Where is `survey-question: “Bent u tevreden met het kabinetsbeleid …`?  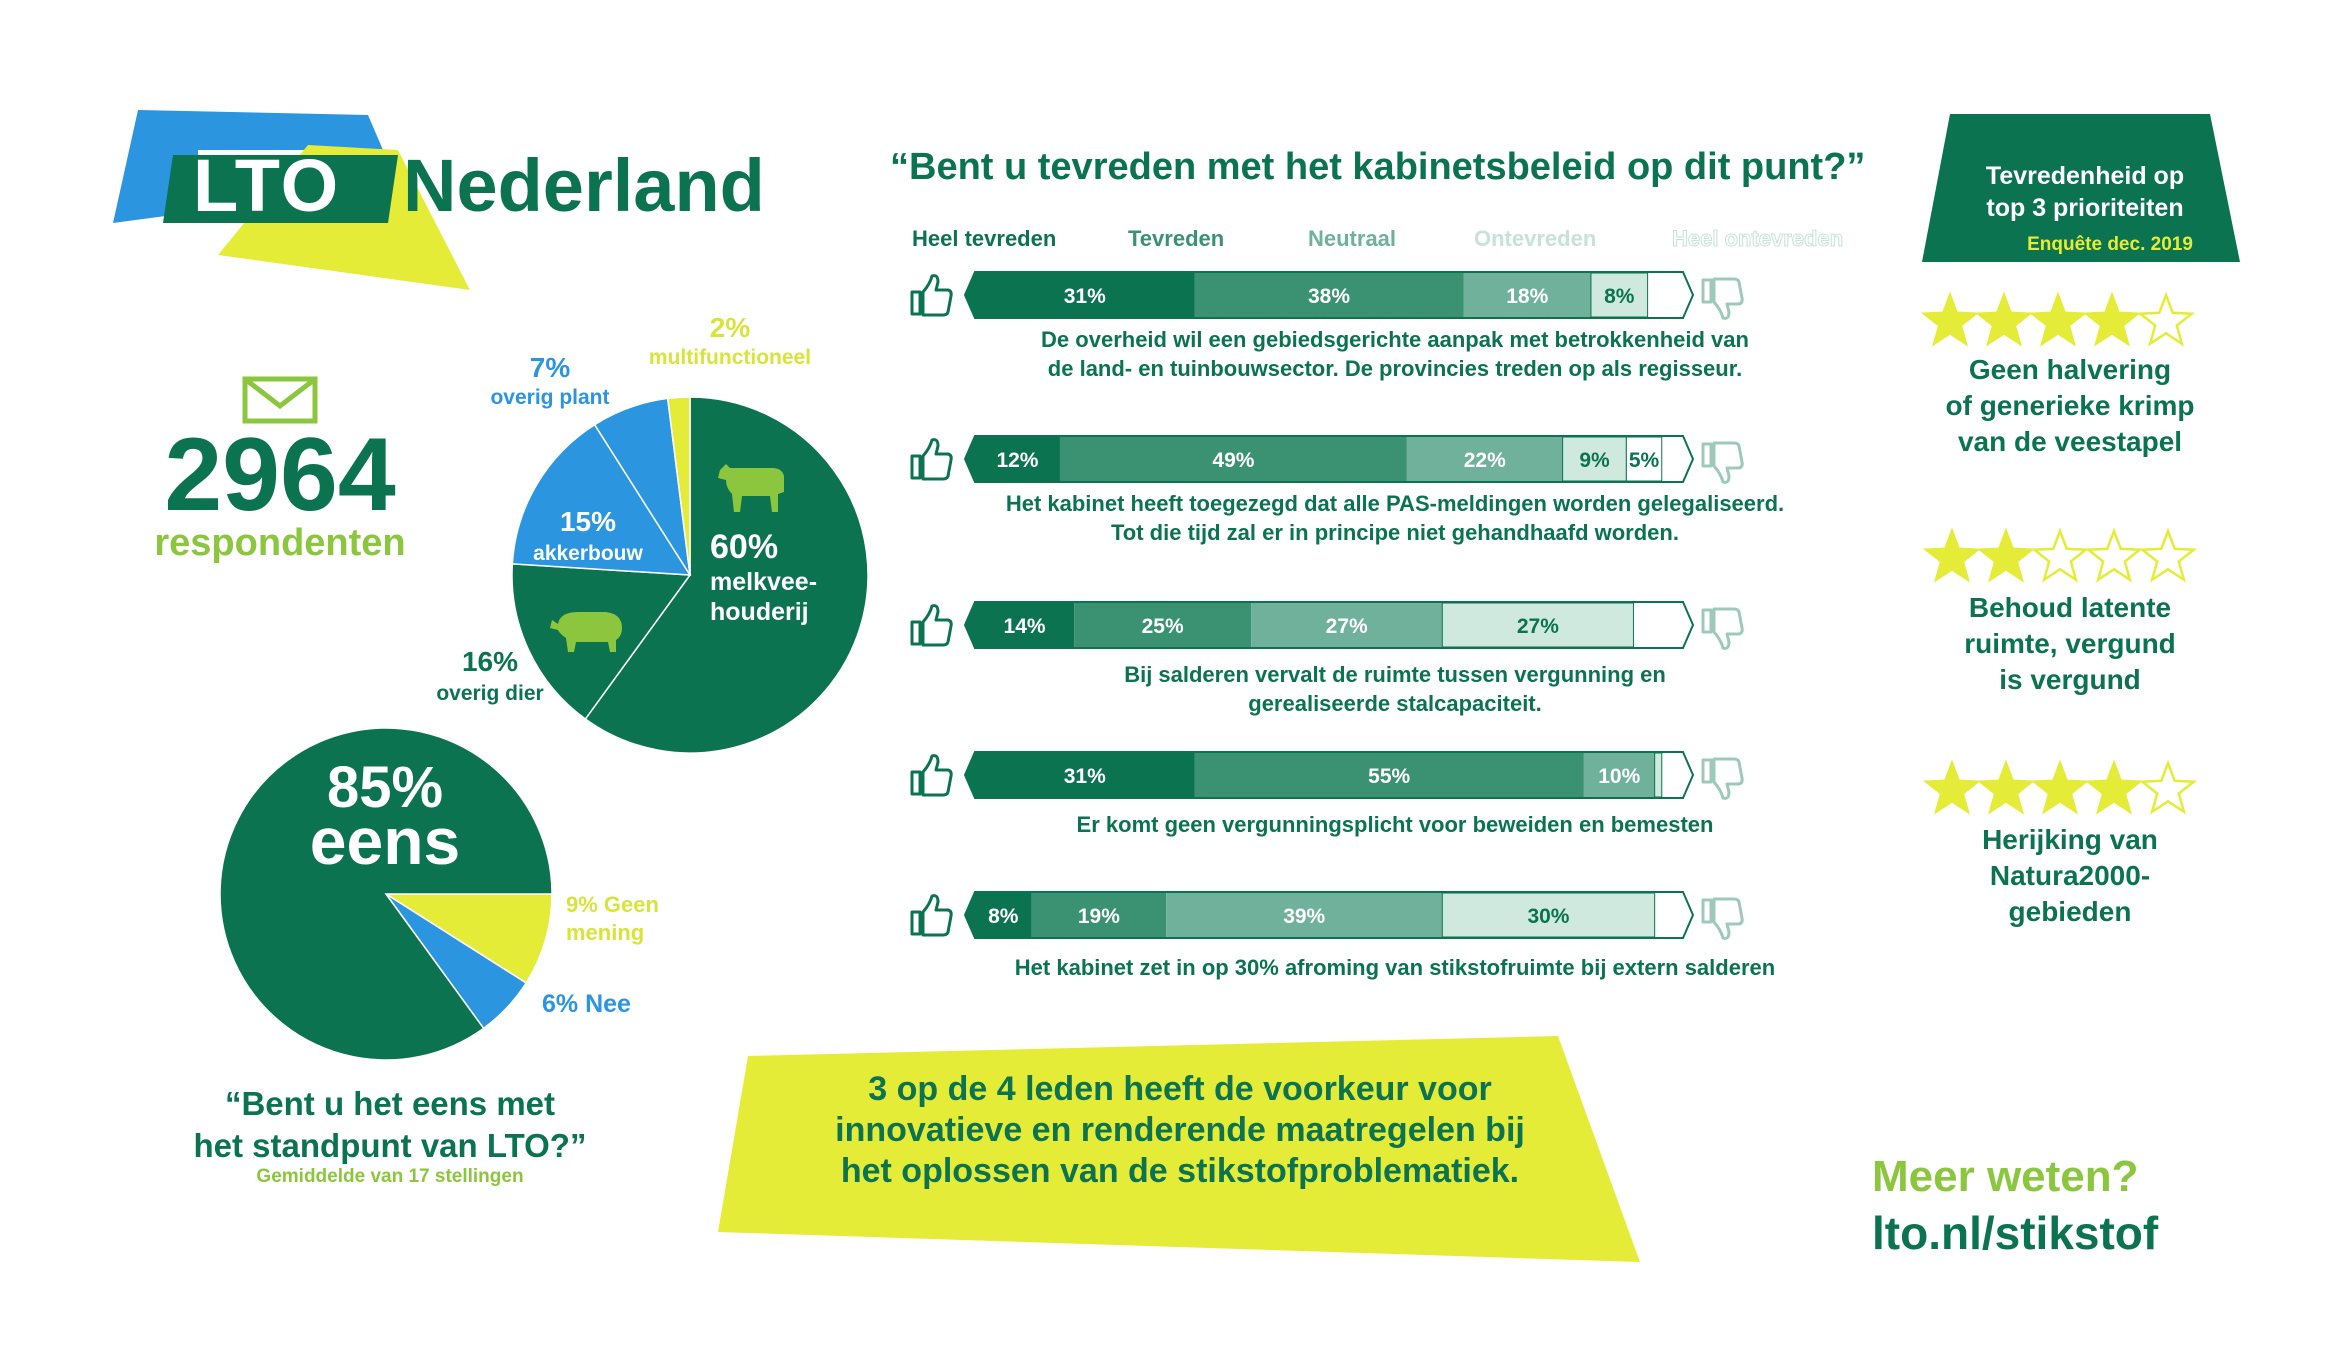
survey-question: “Bent u tevreden met het kabinetsbeleid … is located at coordinates (1378, 167).